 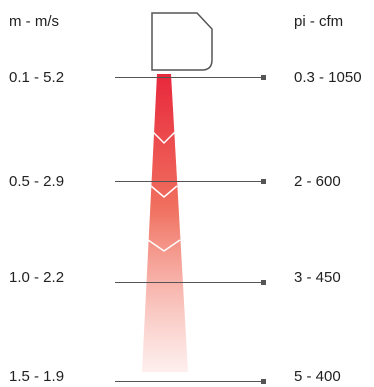 I want to click on left-value-row-4: 1.5 - 1.9, so click(x=37, y=376).